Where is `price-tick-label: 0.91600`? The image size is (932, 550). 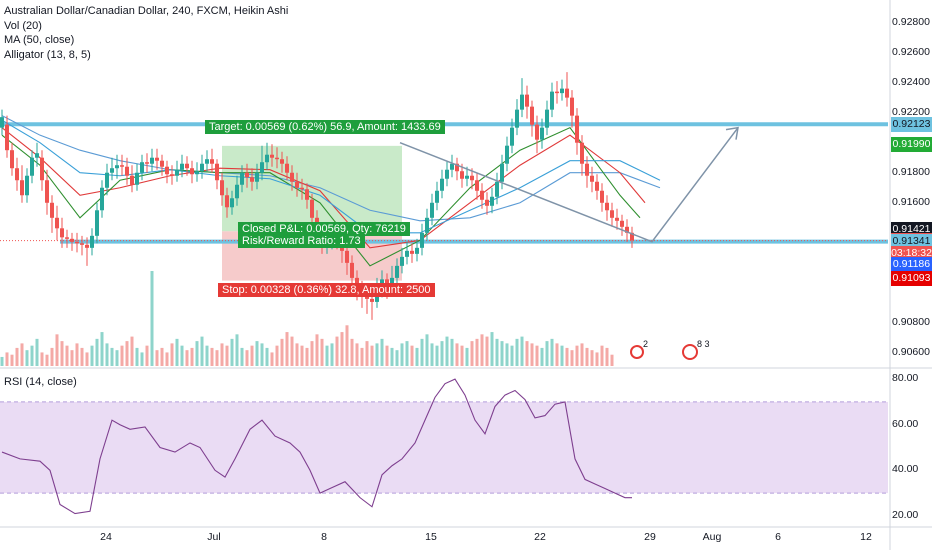 price-tick-label: 0.91600 is located at coordinates (911, 201).